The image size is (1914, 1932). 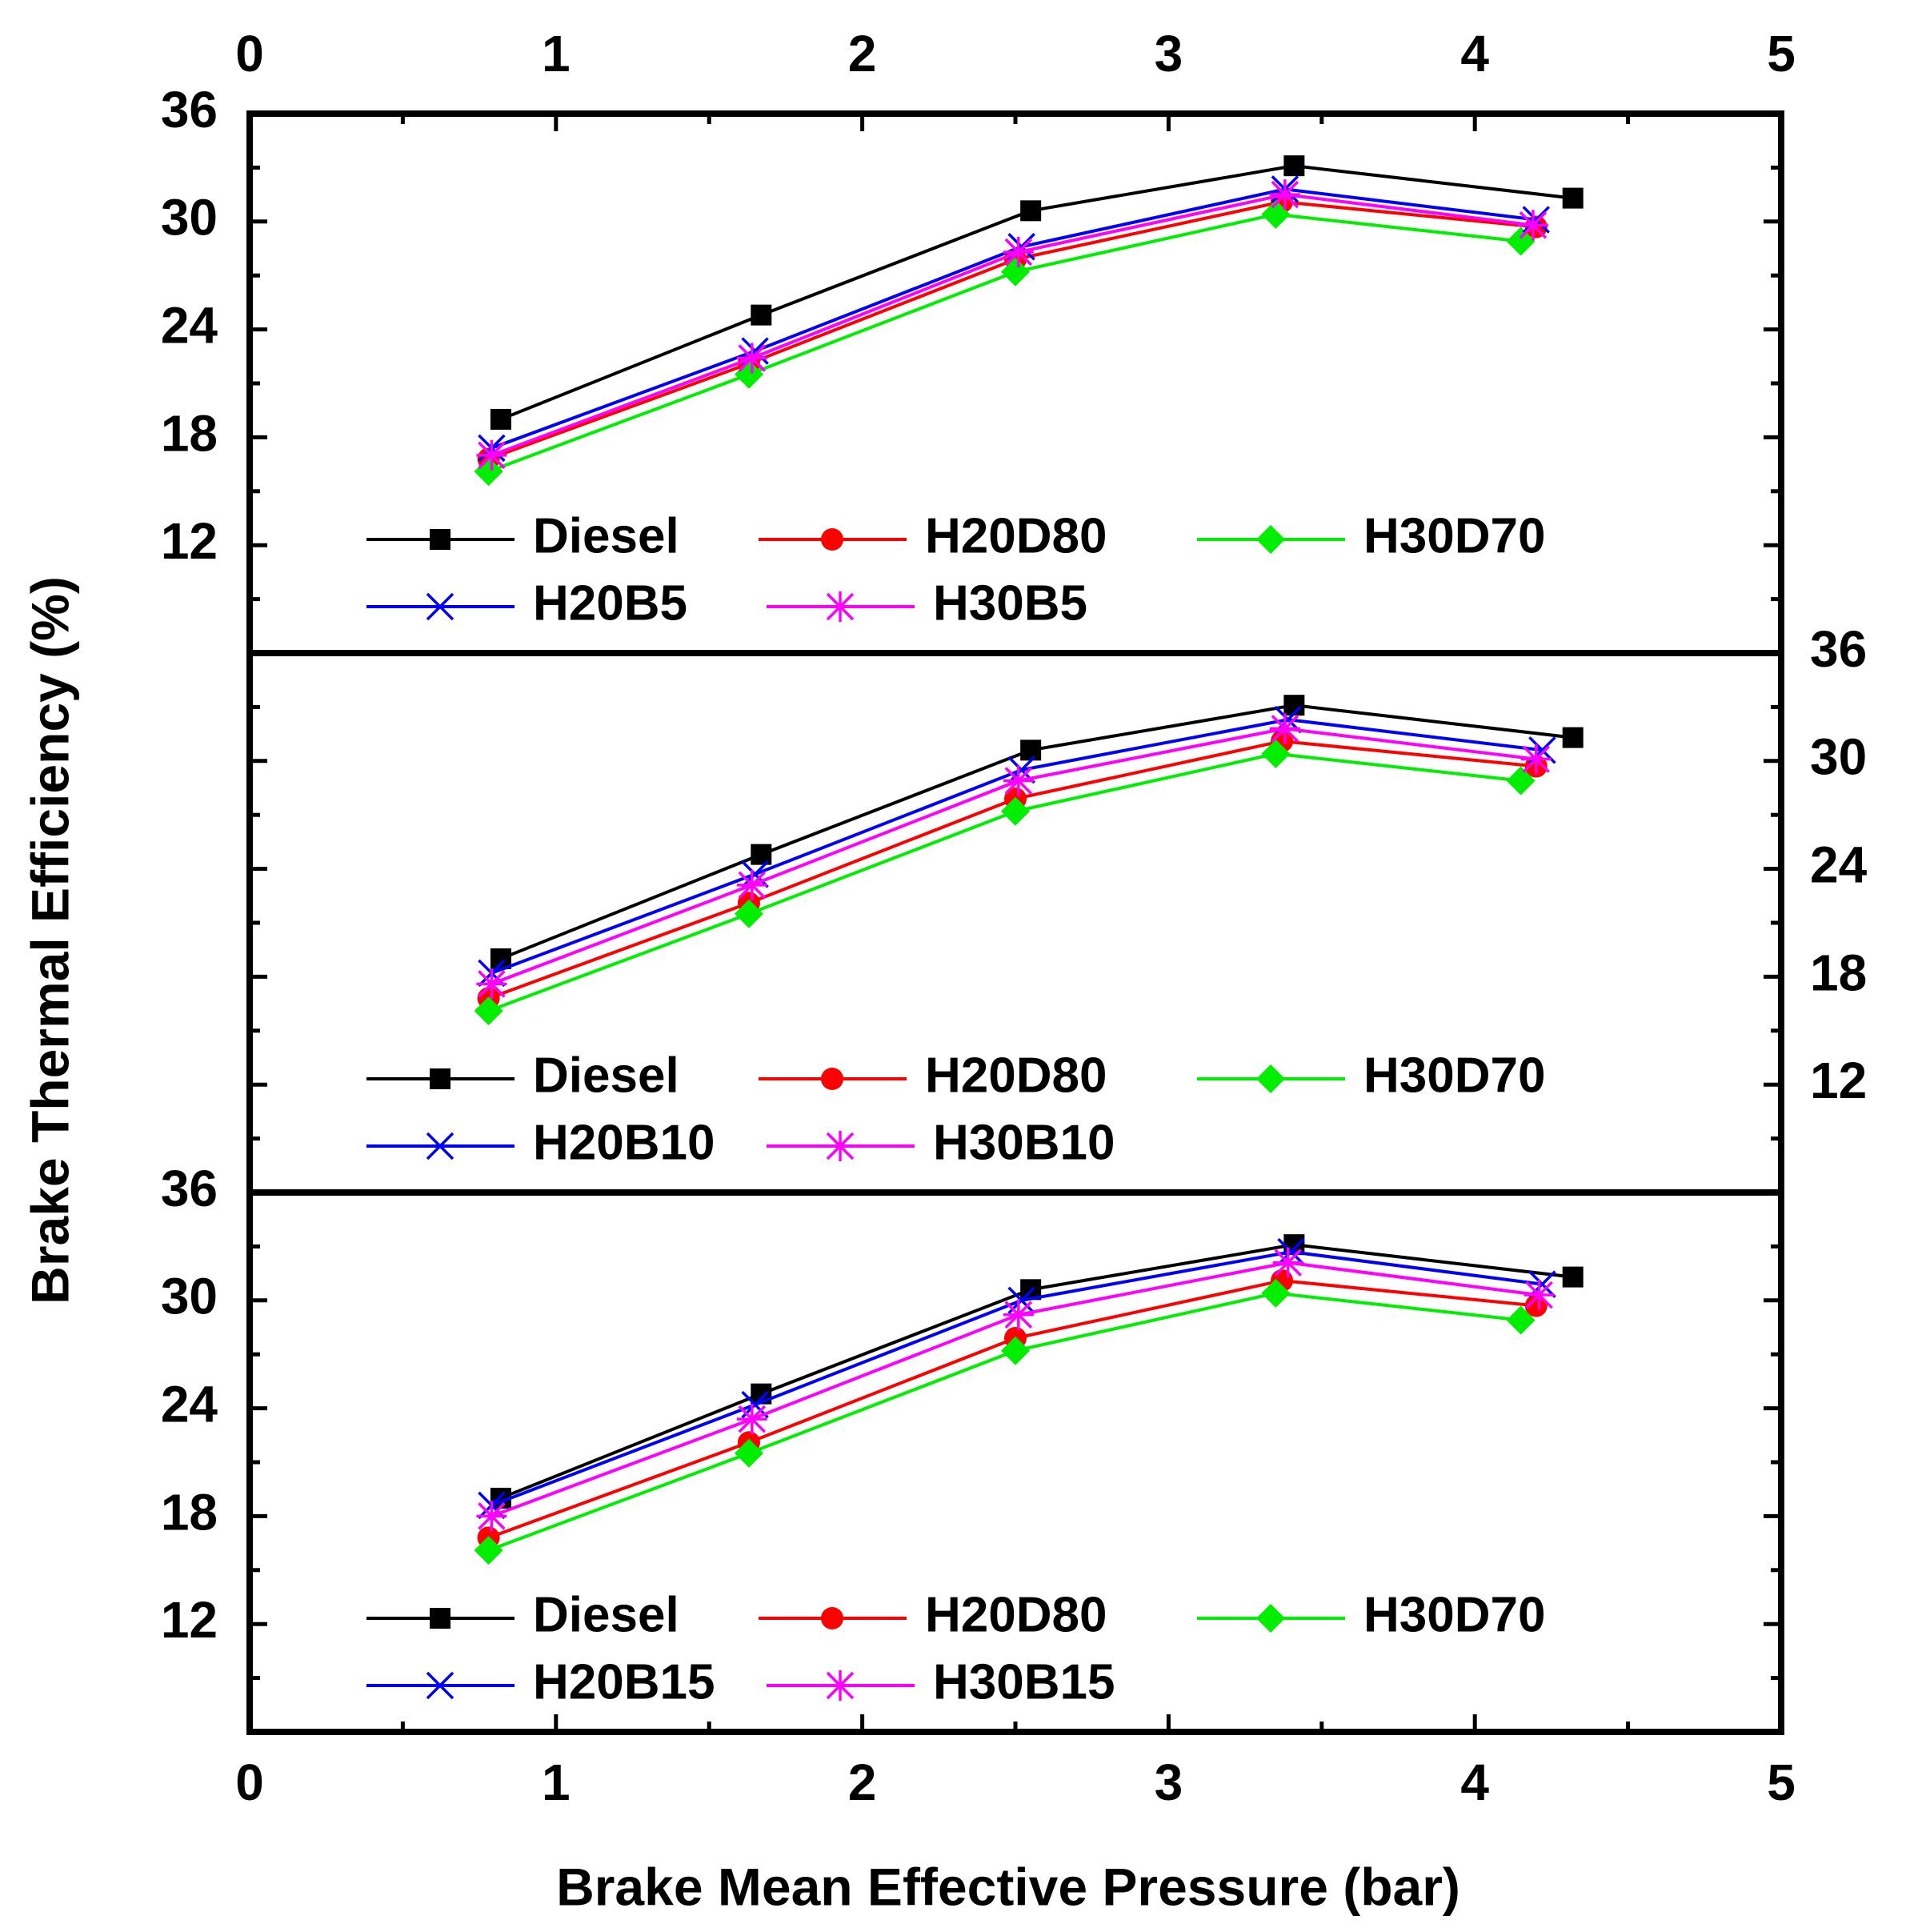 What do you see at coordinates (556, 1782) in the screenshot?
I see `x-tick-label-bottom: 1` at bounding box center [556, 1782].